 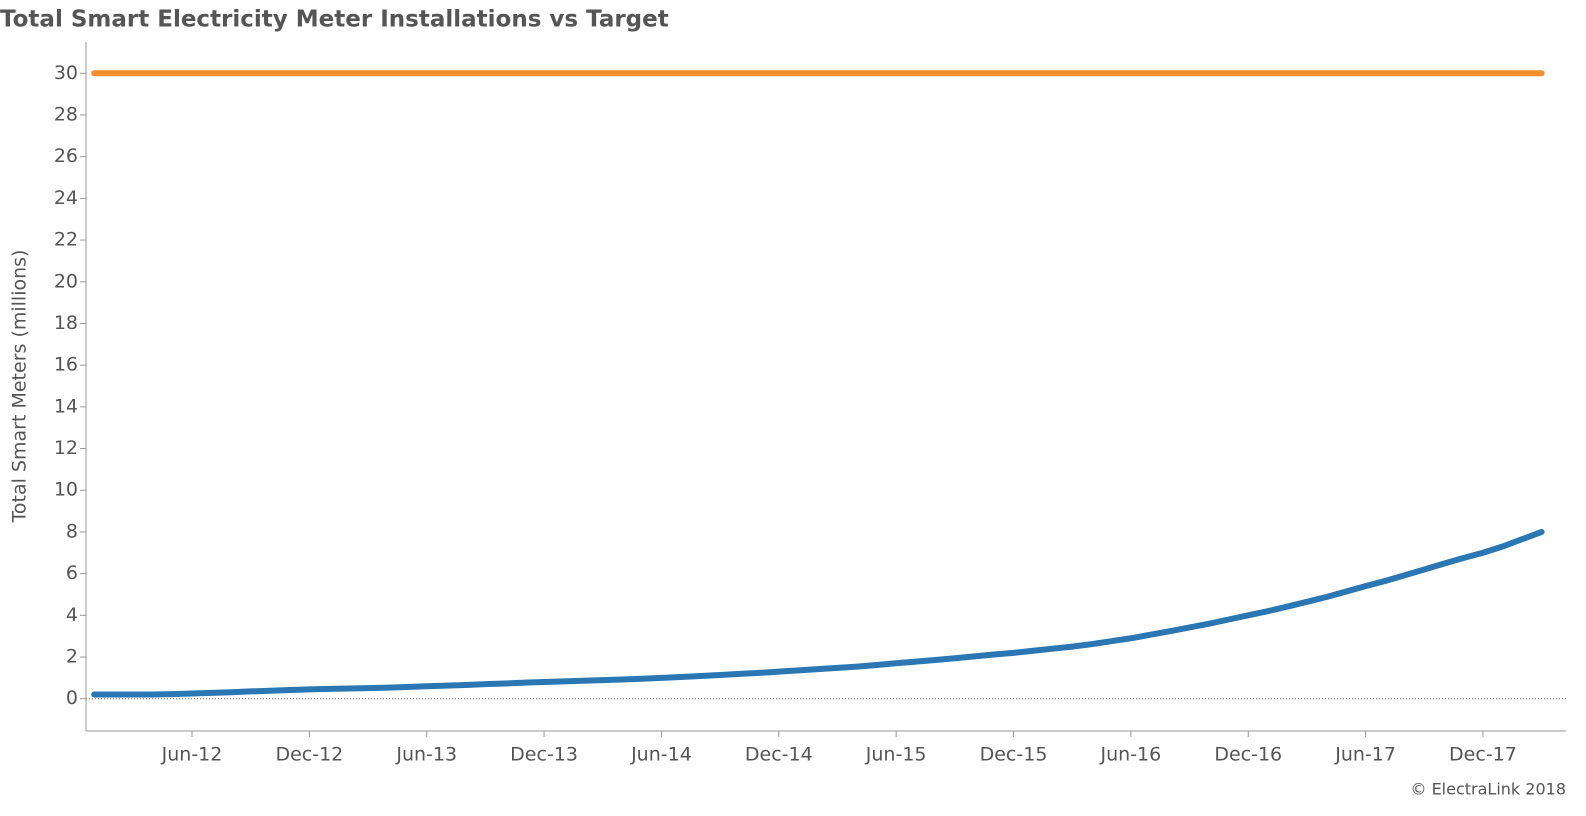 I want to click on x-tick-label: Dec-12, so click(x=309, y=755).